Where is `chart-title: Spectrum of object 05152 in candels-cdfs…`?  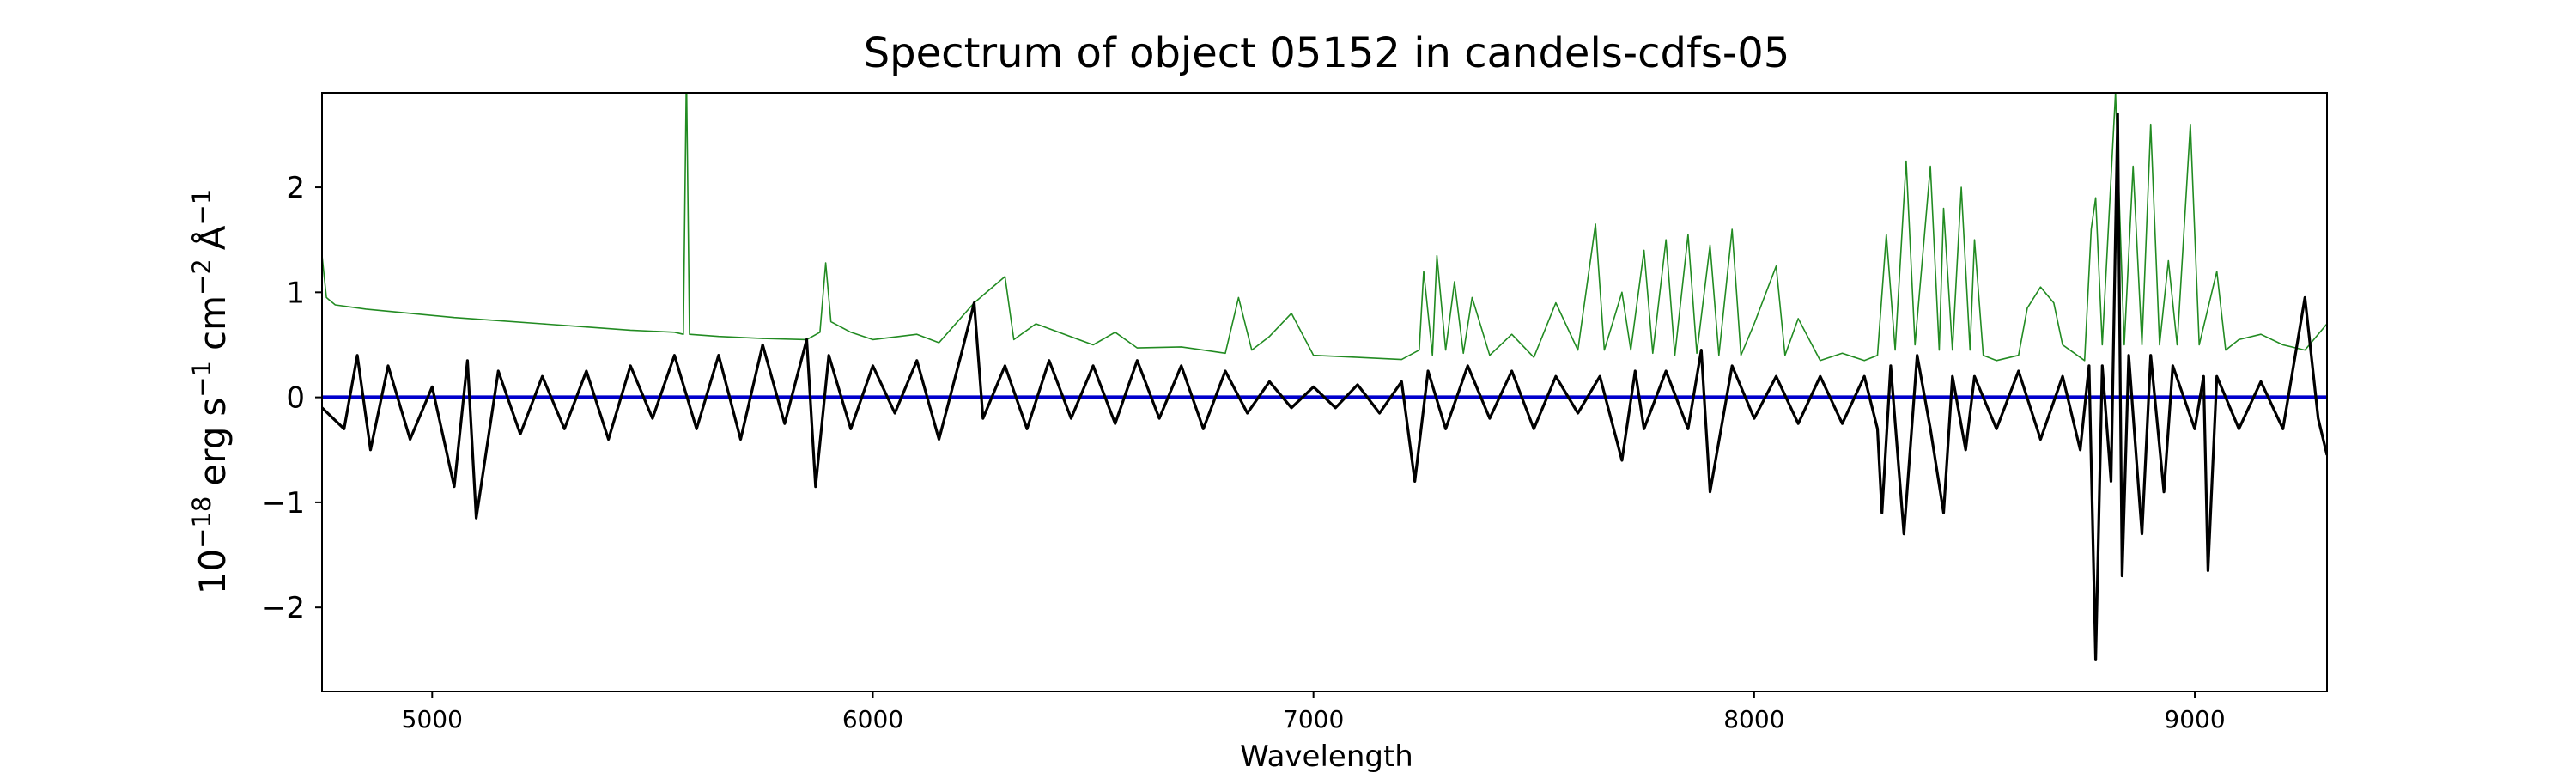
chart-title: Spectrum of object 05152 in candels-cdfs… is located at coordinates (1327, 53).